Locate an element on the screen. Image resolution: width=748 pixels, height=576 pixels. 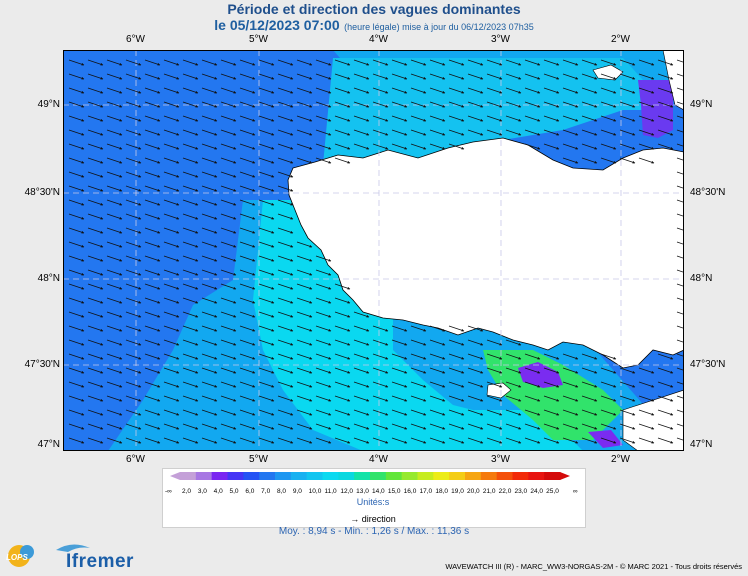
direction-legend: → direction is located at coordinates (373, 519).